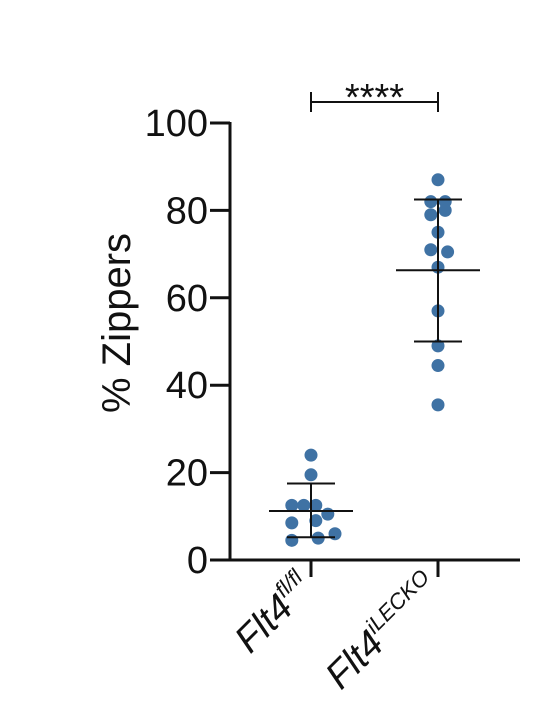  What do you see at coordinates (176, 124) in the screenshot?
I see `y-tick-label-100: 100` at bounding box center [176, 124].